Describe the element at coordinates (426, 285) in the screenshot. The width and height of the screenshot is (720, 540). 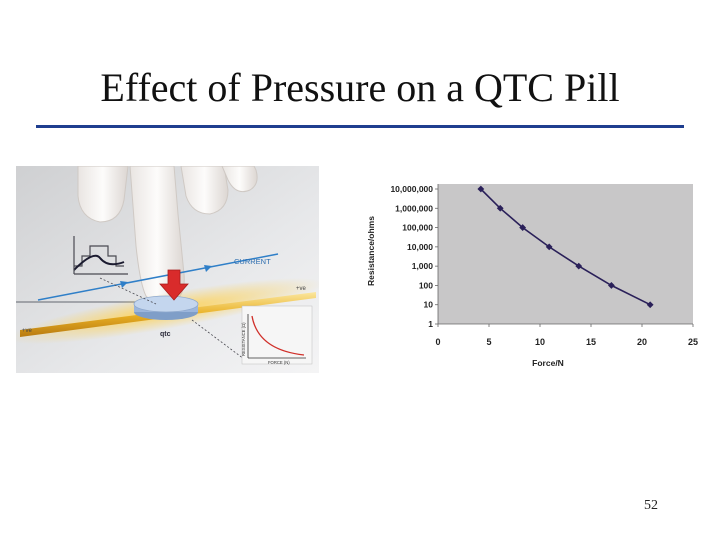
I see `y-tick-label: 100` at that location.